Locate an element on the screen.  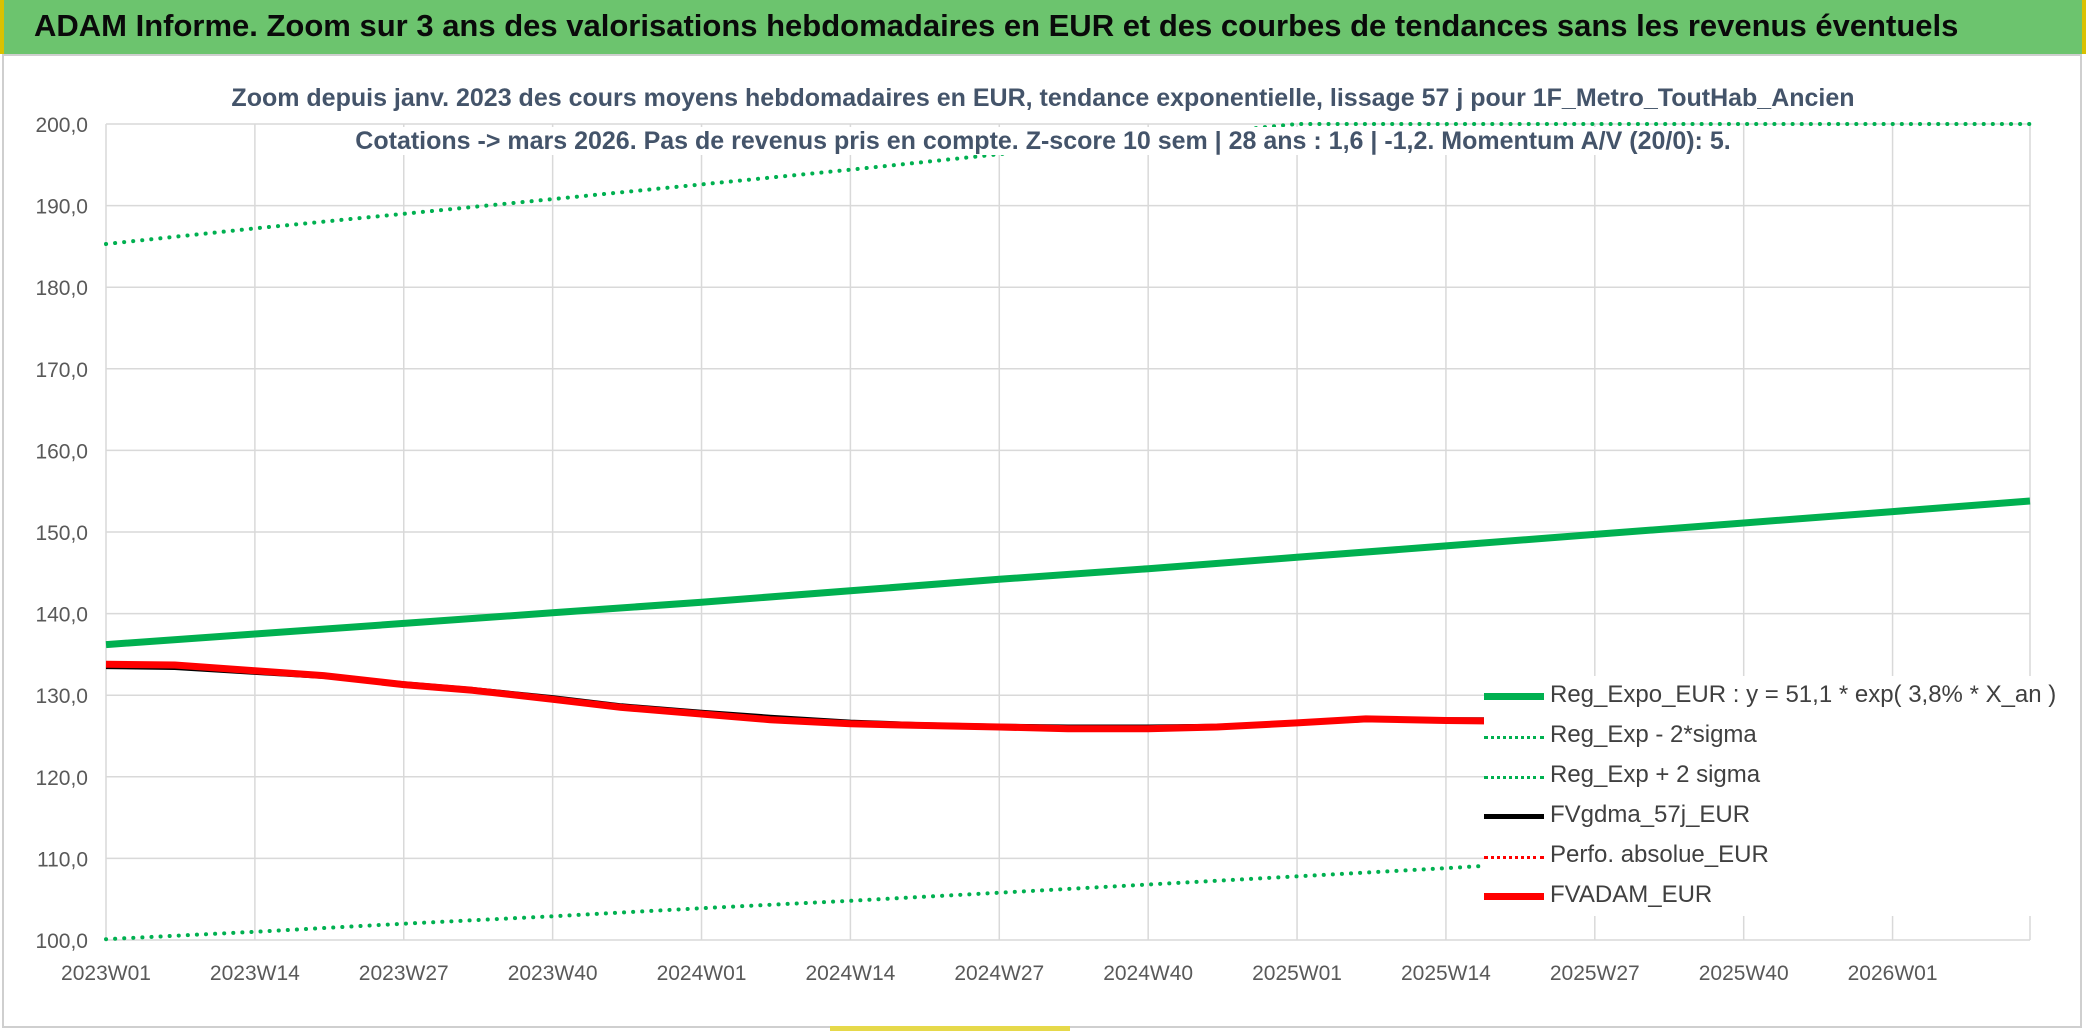
legend-item: Reg_Exp + 2 sigma is located at coordinates (1764, 776).